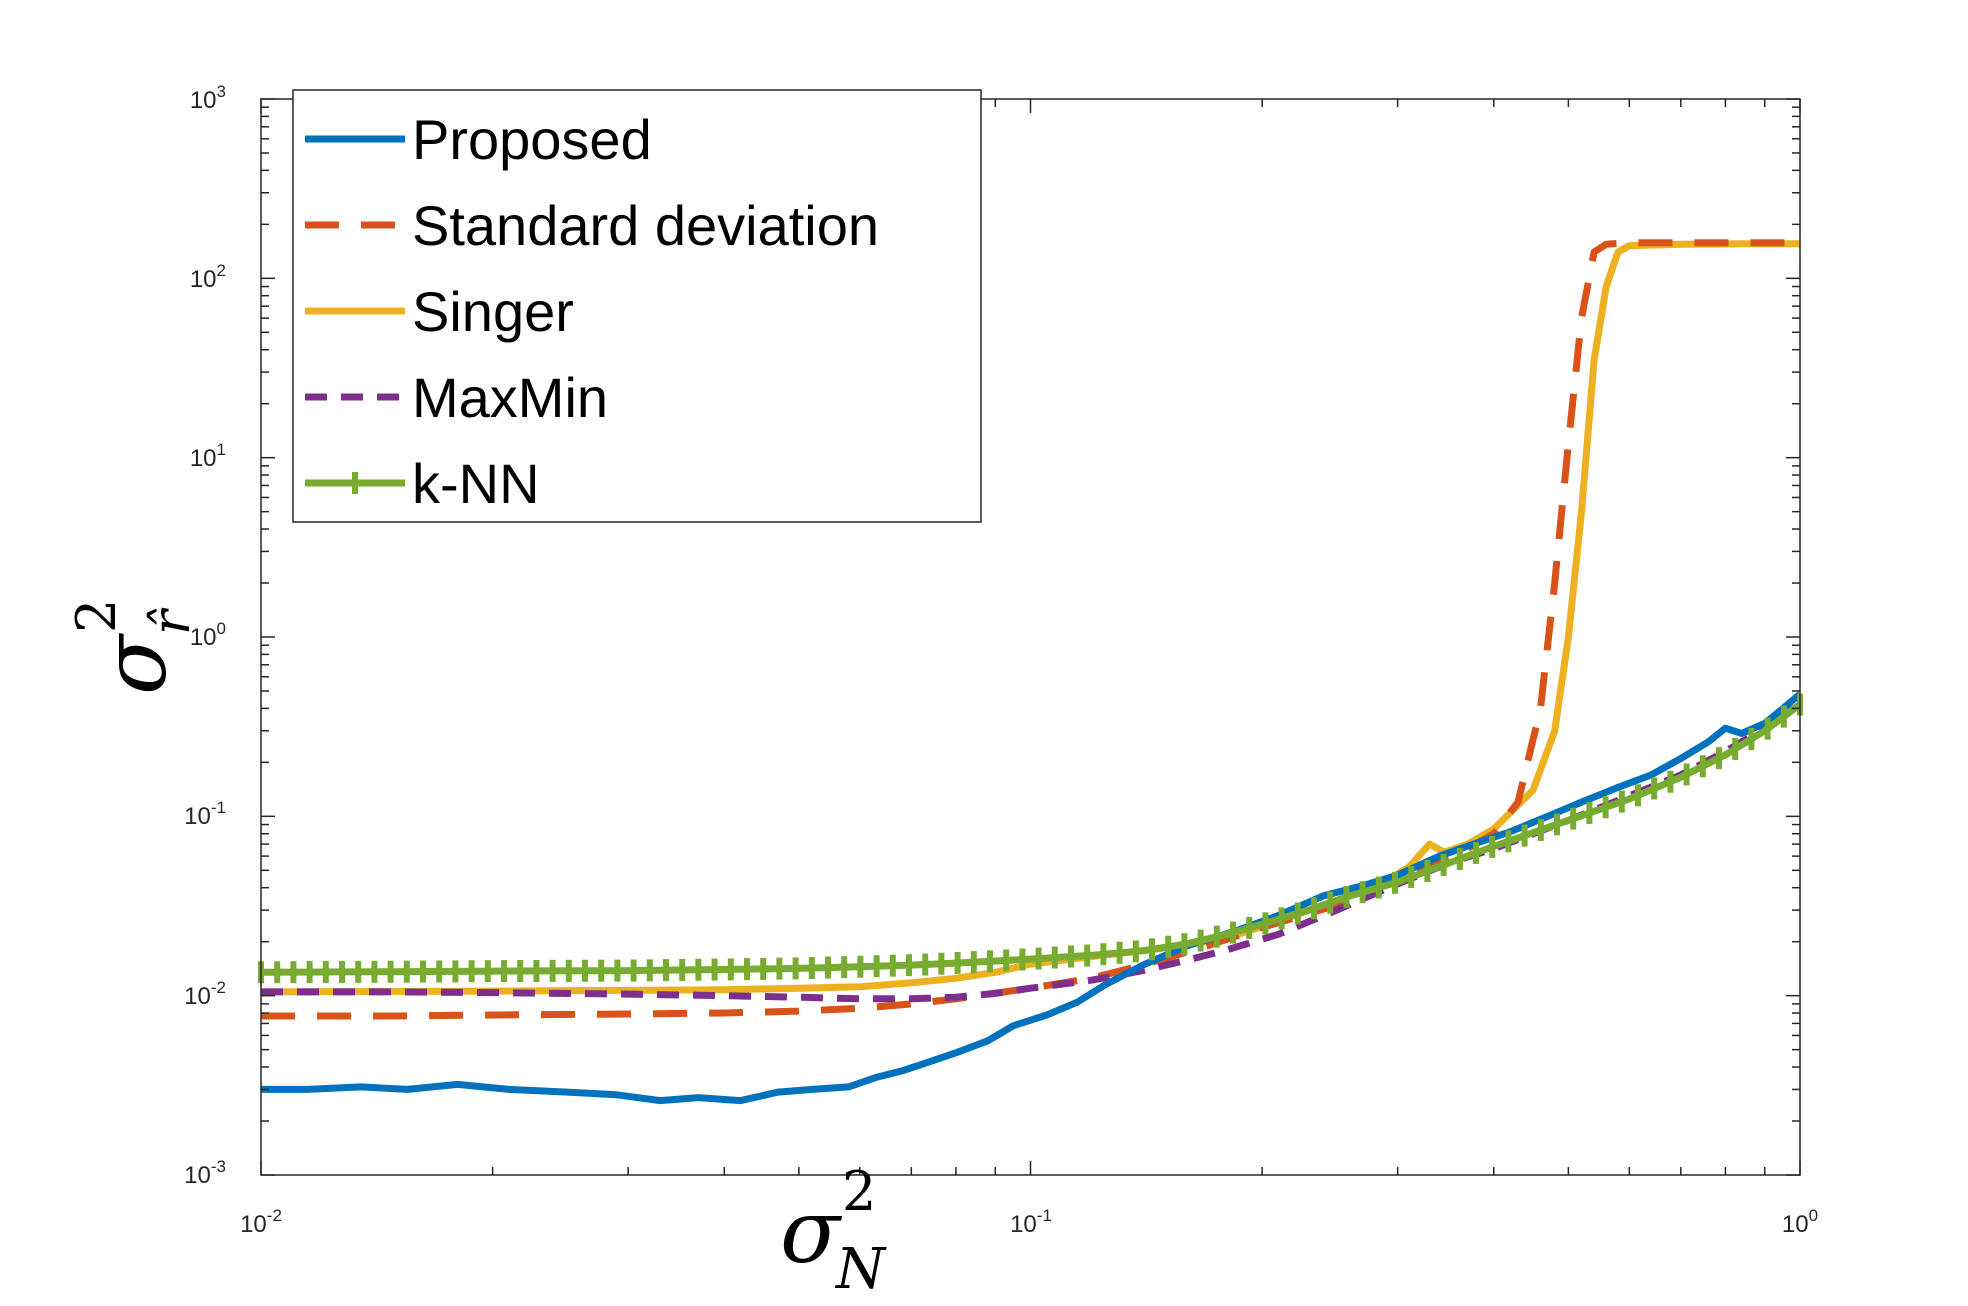 The image size is (1968, 1306). I want to click on y-tick-label: 10², so click(208, 277).